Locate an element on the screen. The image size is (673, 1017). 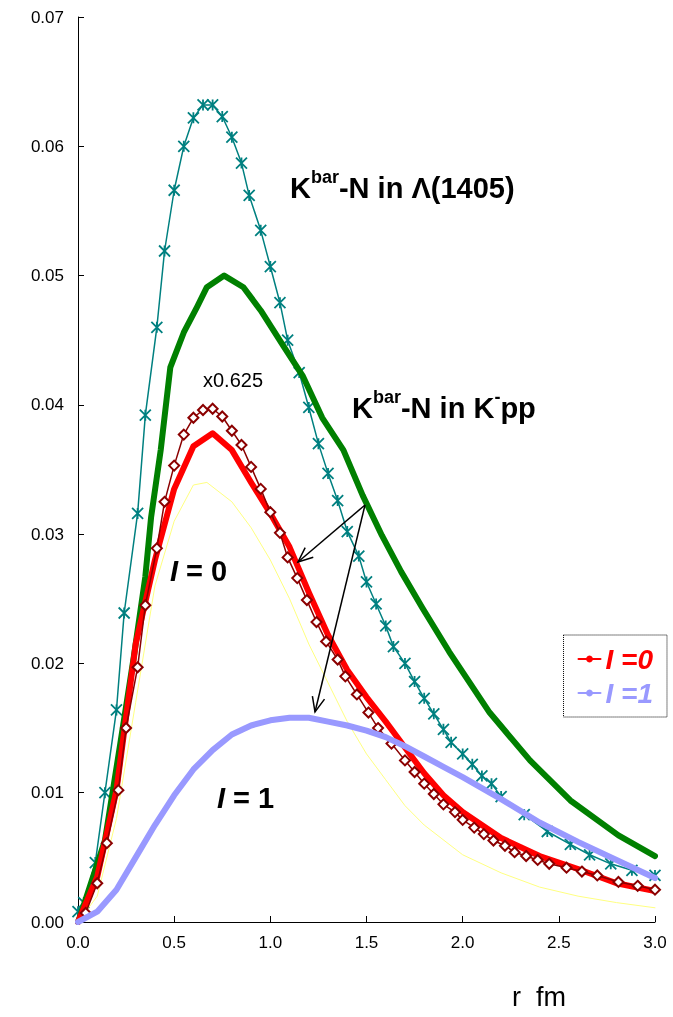
y-tick-label: 0.07 is located at coordinates (47, 17).